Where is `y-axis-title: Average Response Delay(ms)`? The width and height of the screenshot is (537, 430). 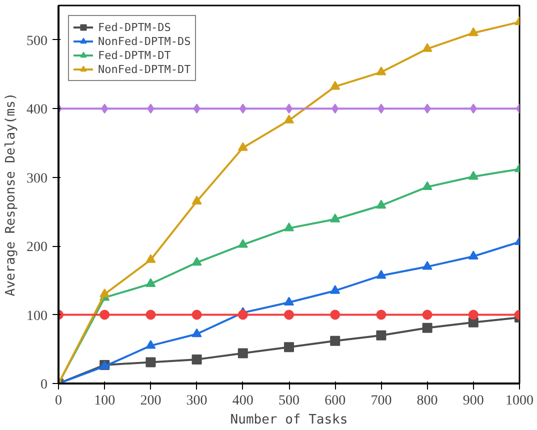
y-axis-title: Average Response Delay(ms) is located at coordinates (11, 194).